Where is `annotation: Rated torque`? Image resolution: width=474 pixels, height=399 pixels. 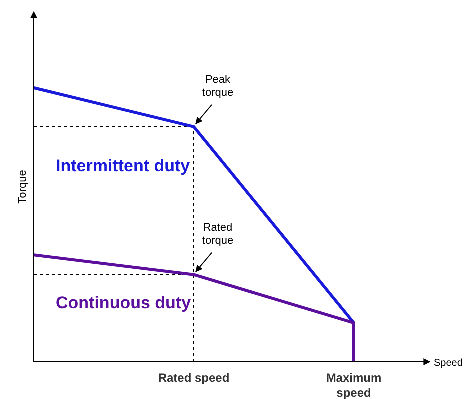
annotation: Rated torque is located at coordinates (218, 234).